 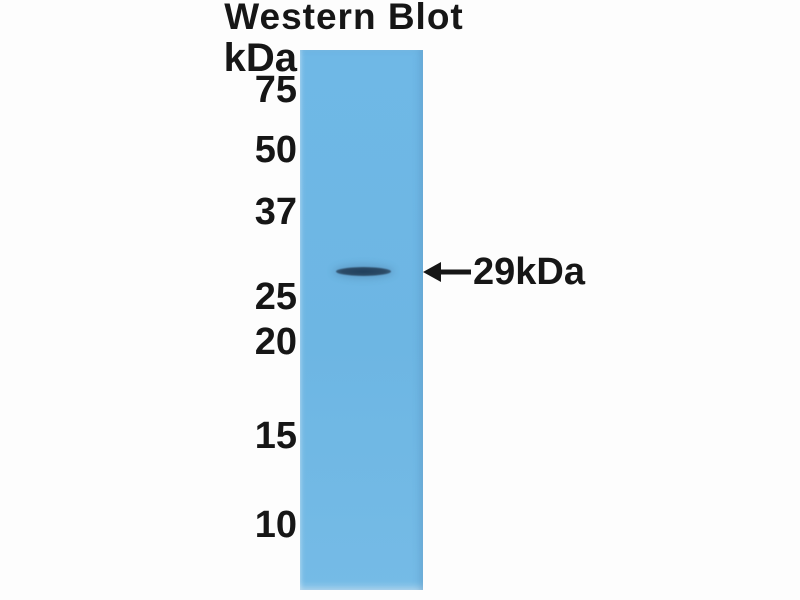 I want to click on blot-lane, so click(x=361, y=320).